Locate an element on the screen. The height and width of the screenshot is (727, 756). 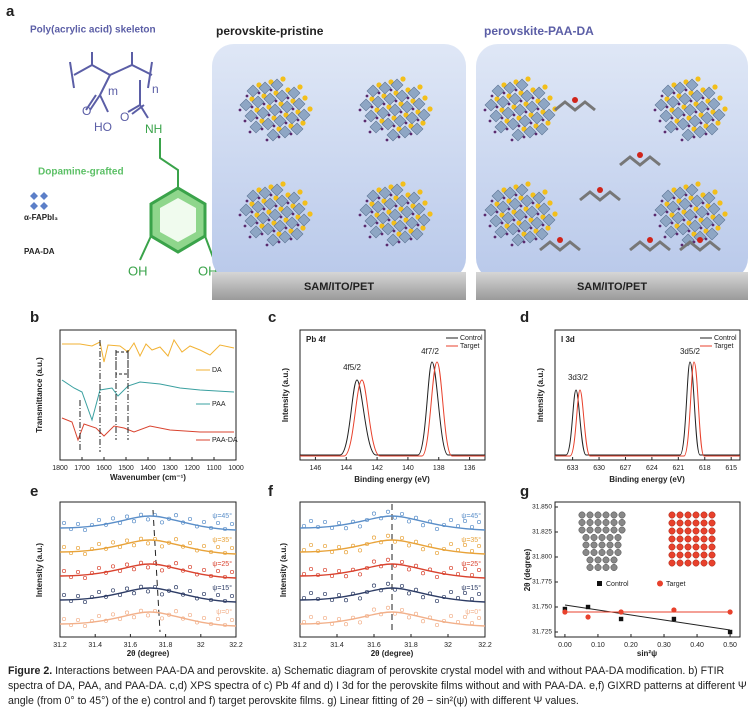
polygon is located at coordinates (178, 220).